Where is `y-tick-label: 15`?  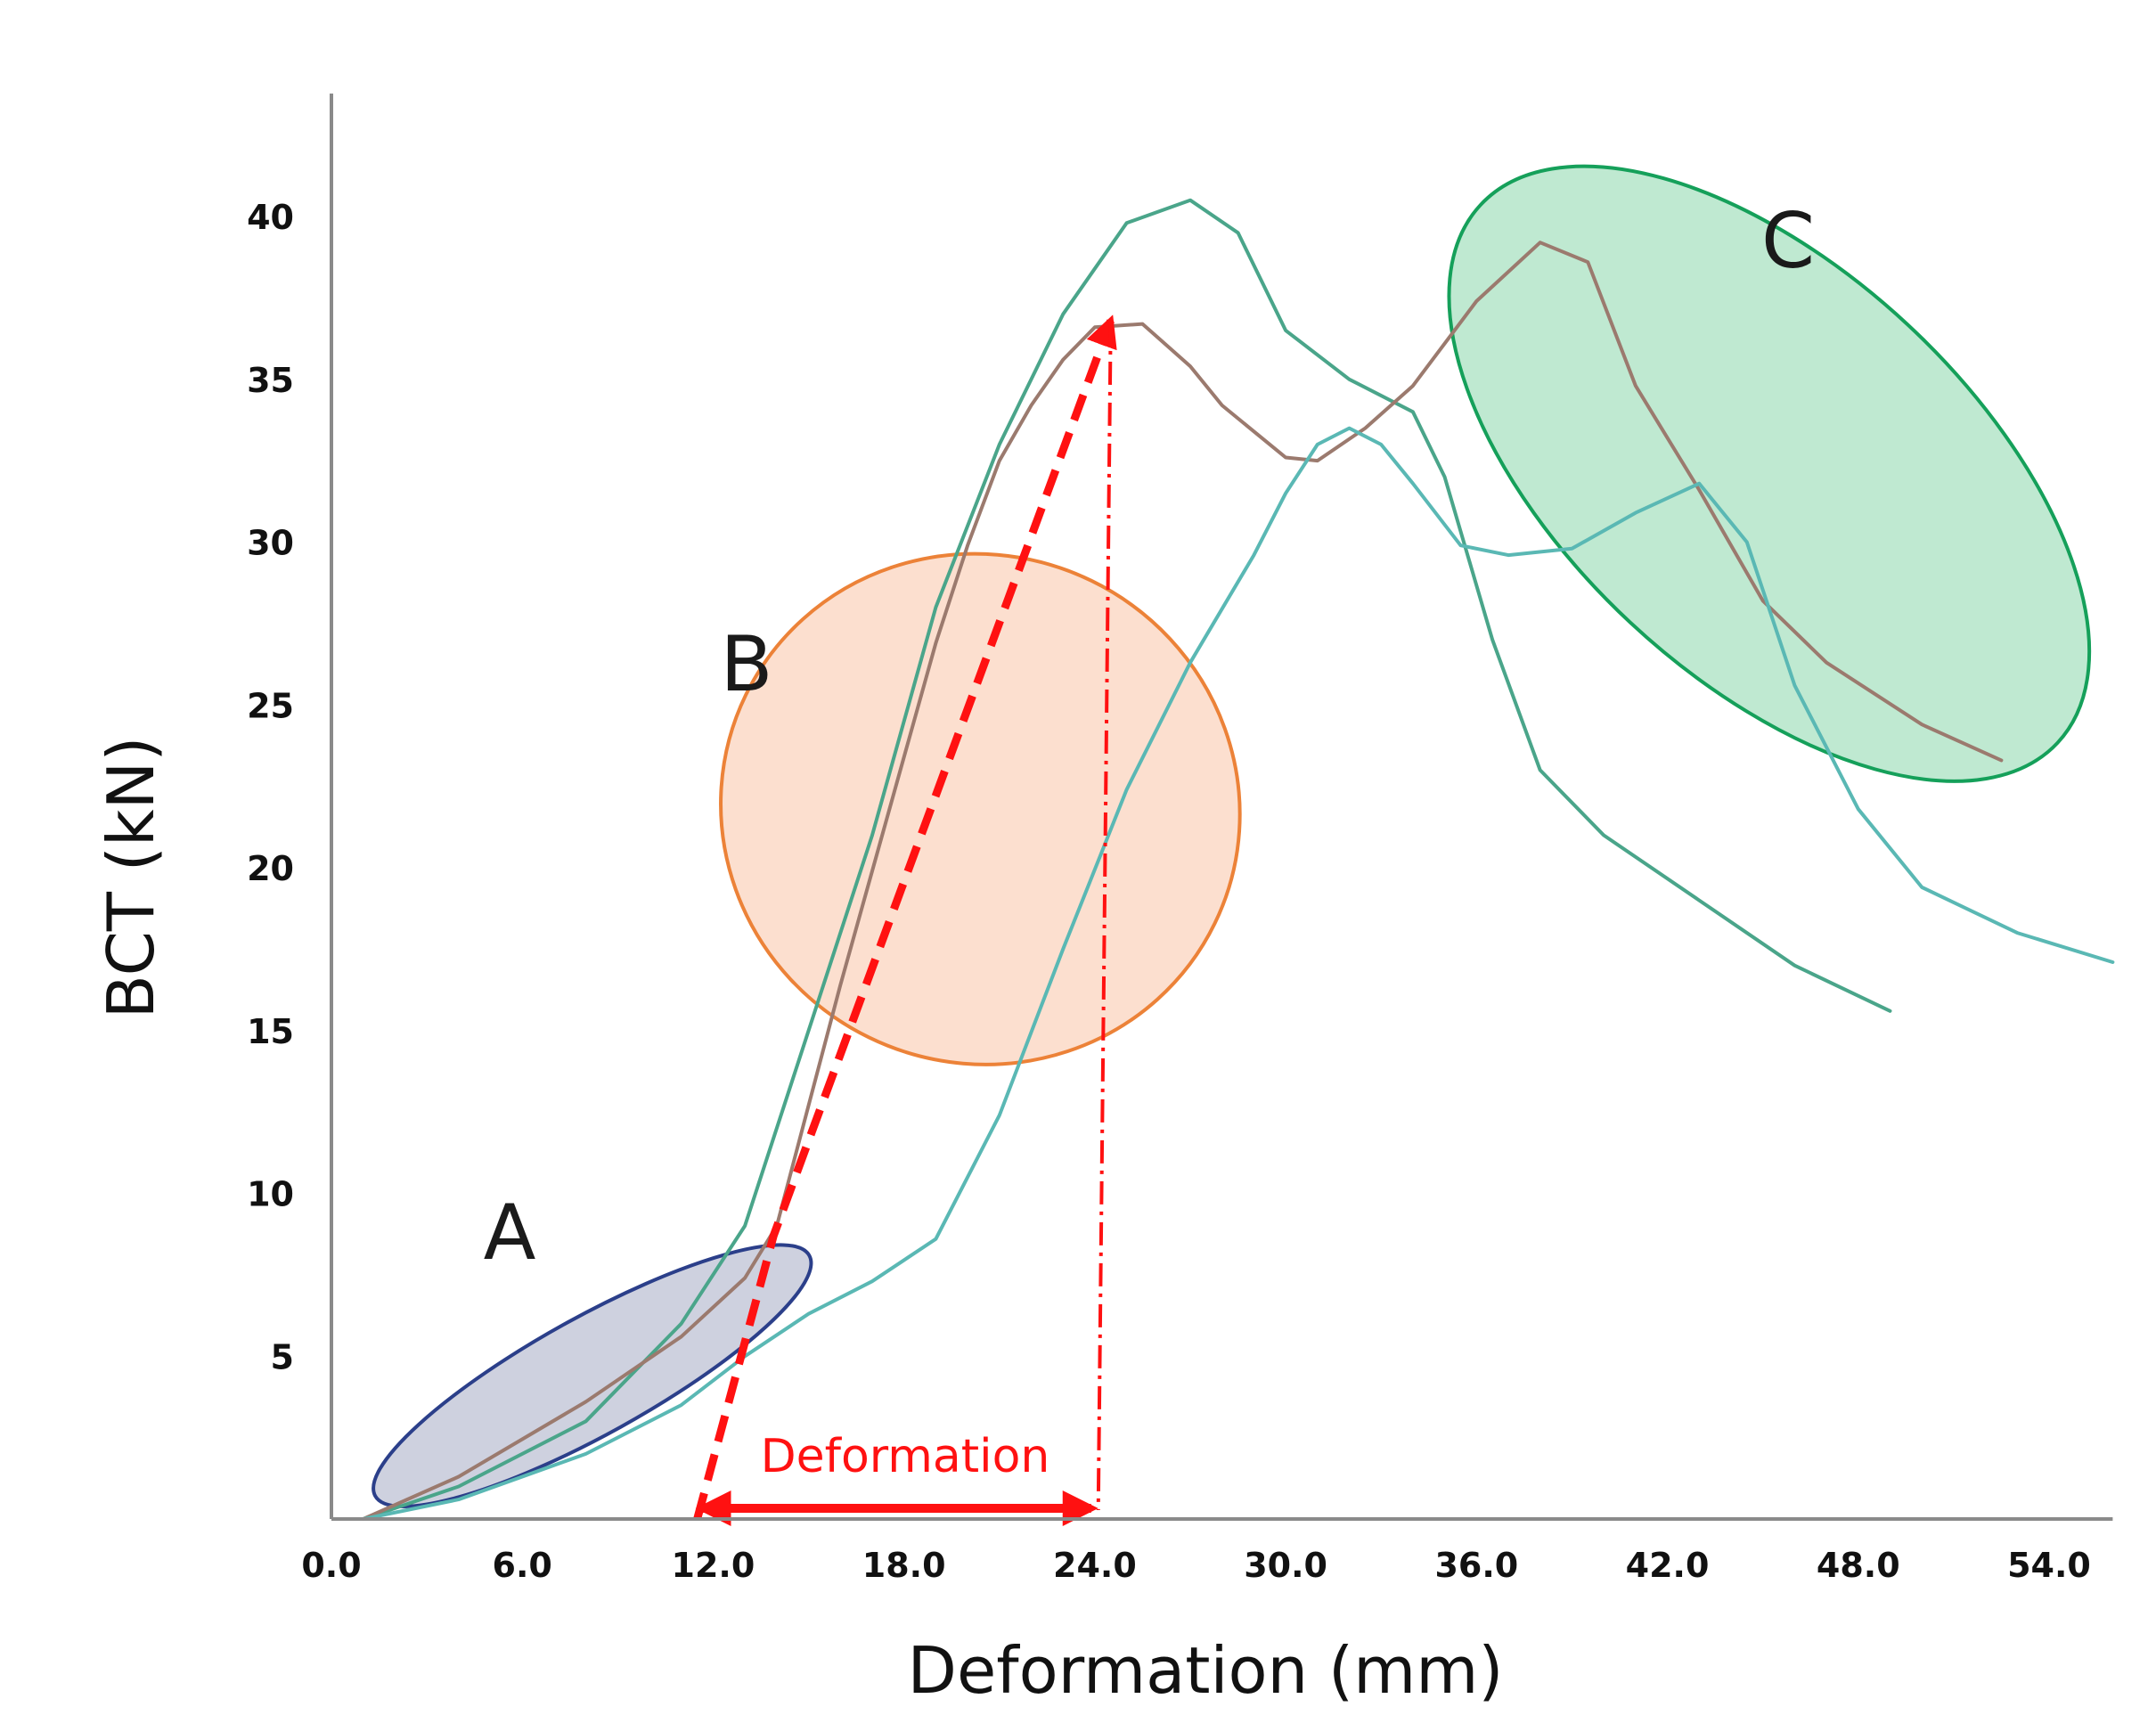
y-tick-label: 15 is located at coordinates (270, 1031).